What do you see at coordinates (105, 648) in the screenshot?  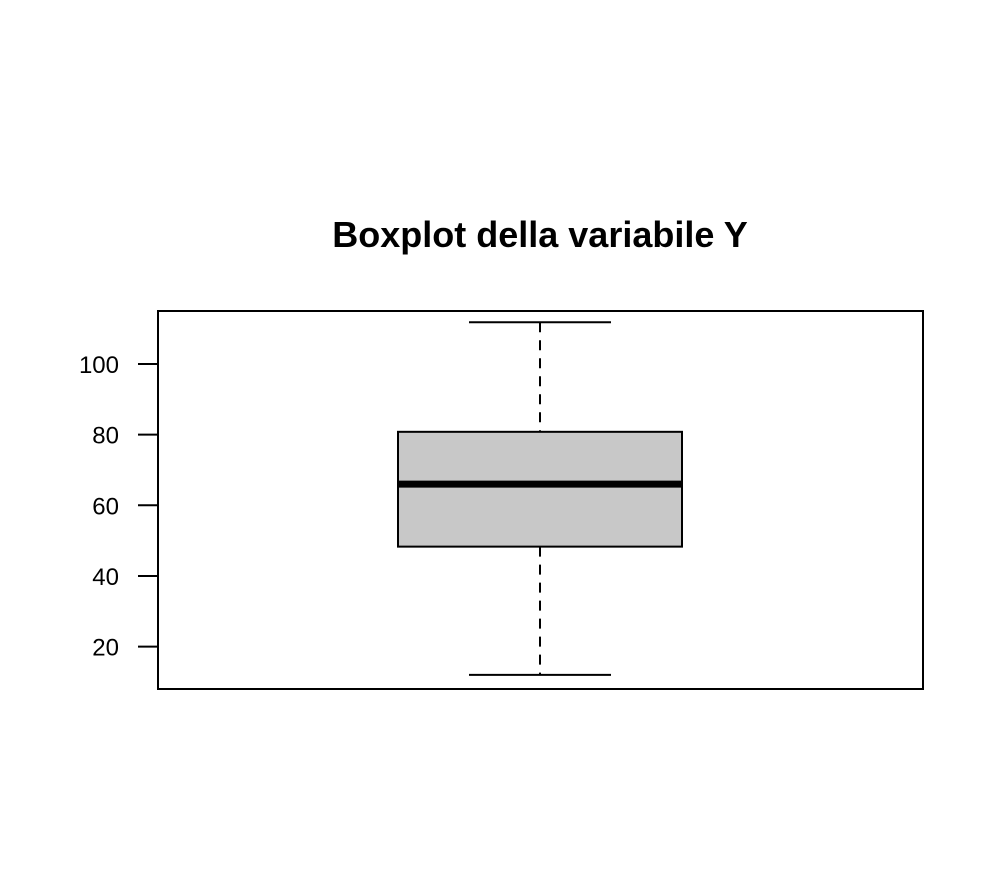 I see `y-tick-label: 20` at bounding box center [105, 648].